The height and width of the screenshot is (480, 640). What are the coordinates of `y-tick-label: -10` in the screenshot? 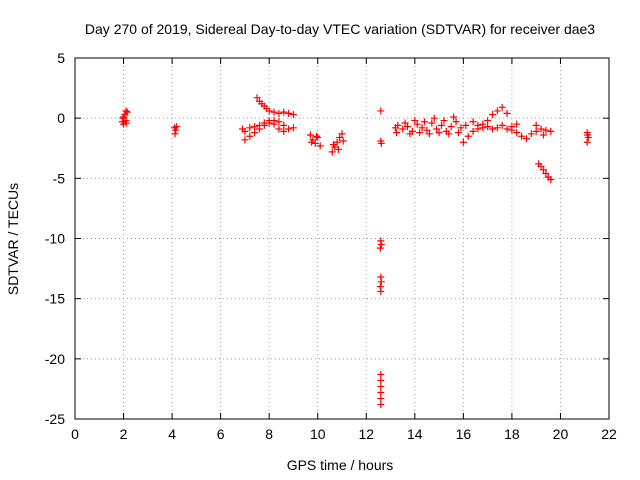 It's located at (55, 239).